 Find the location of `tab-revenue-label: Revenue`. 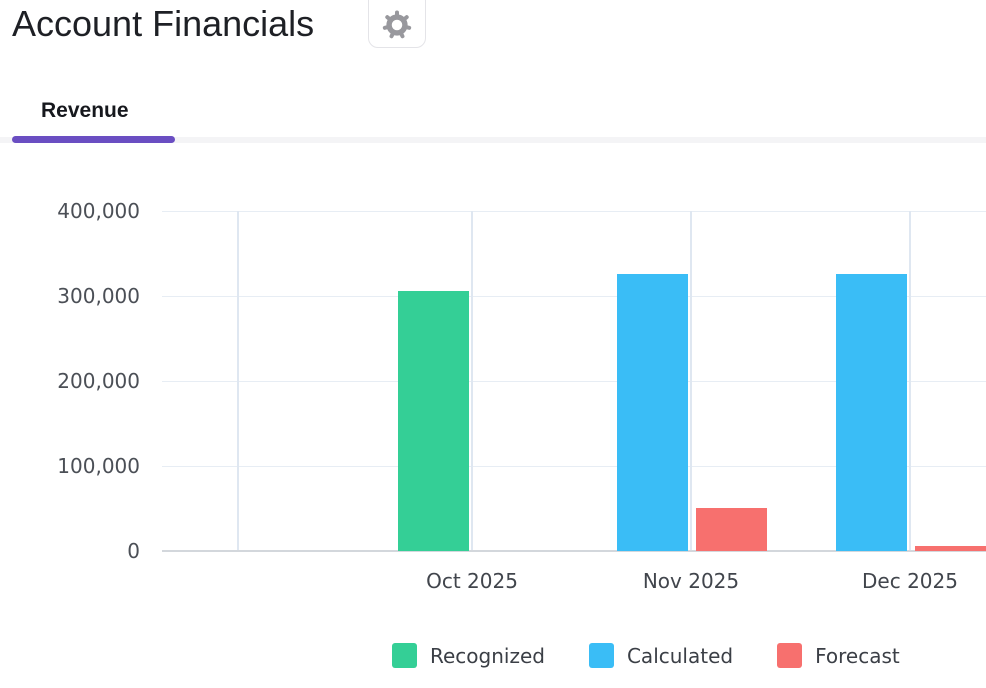

tab-revenue-label: Revenue is located at coordinates (85, 110).